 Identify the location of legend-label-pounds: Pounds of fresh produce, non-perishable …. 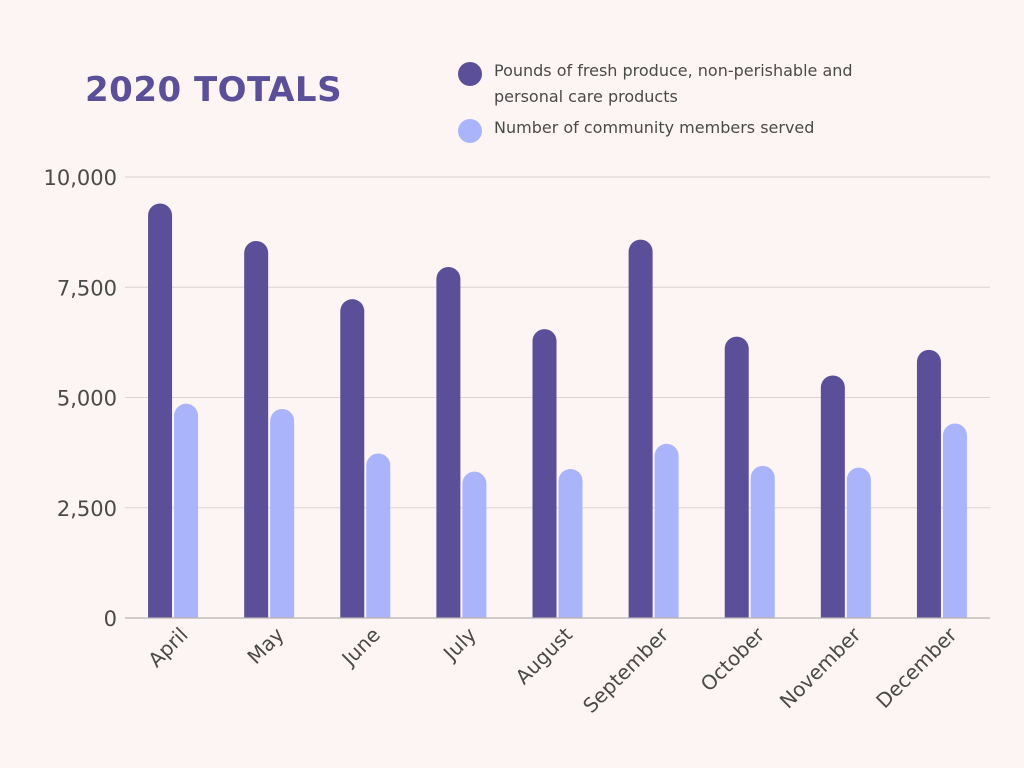
(673, 83).